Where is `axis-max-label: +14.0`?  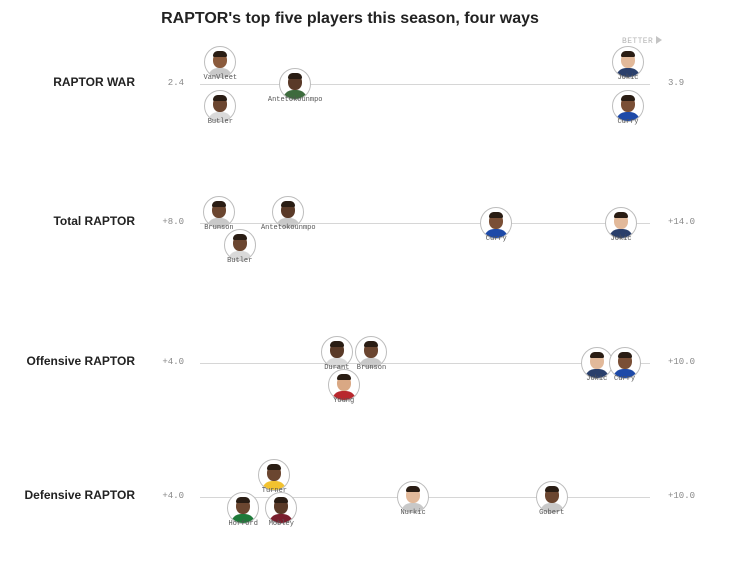
axis-max-label: +14.0 is located at coordinates (682, 222).